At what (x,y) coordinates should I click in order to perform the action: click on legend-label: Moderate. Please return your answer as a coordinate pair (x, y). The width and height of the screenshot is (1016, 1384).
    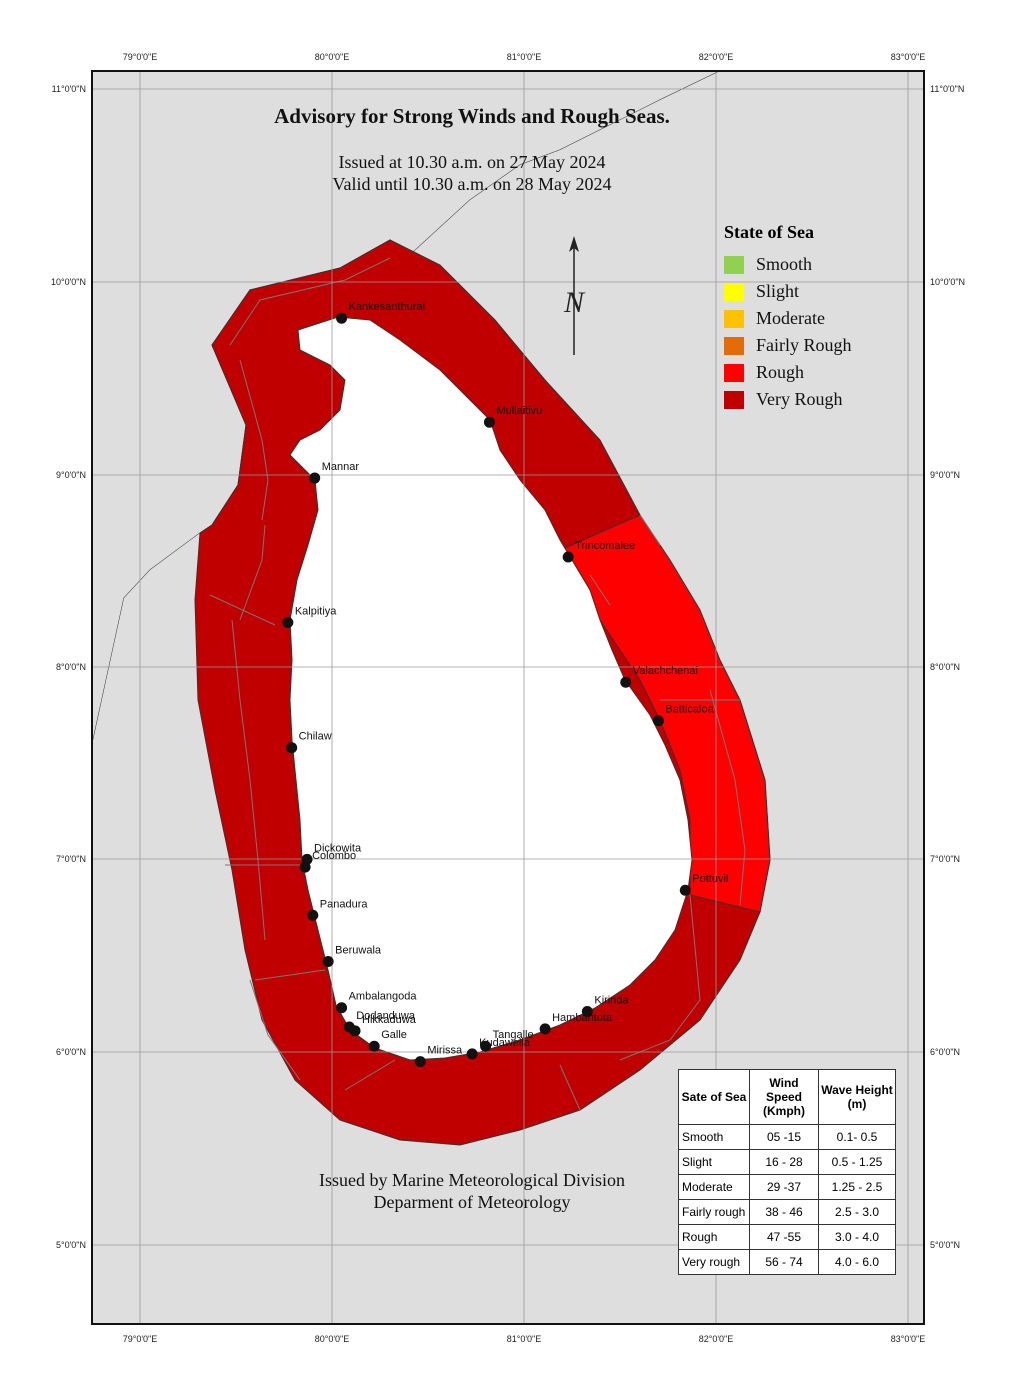
    Looking at the image, I should click on (790, 318).